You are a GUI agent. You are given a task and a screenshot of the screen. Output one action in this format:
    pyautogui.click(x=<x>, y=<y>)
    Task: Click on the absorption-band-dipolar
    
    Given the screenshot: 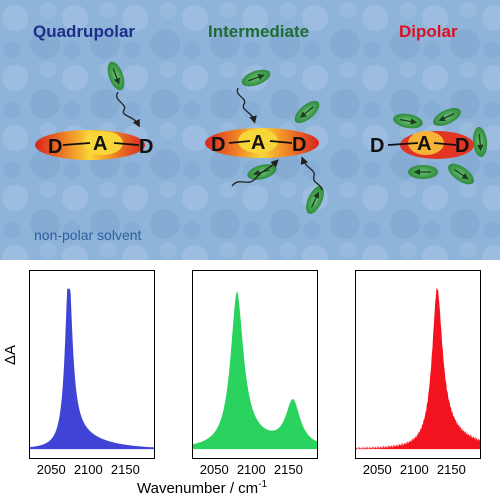 What is the action you would take?
    pyautogui.click(x=418, y=368)
    